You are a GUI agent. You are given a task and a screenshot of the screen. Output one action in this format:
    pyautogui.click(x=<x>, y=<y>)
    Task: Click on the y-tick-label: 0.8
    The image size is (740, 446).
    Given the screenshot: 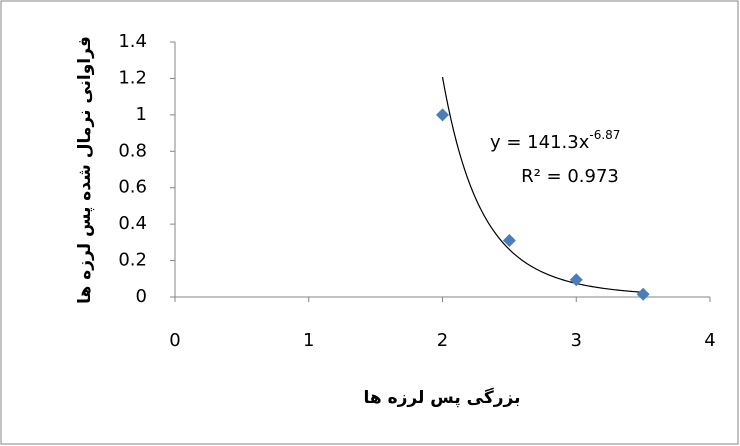 What is the action you would take?
    pyautogui.click(x=132, y=150)
    